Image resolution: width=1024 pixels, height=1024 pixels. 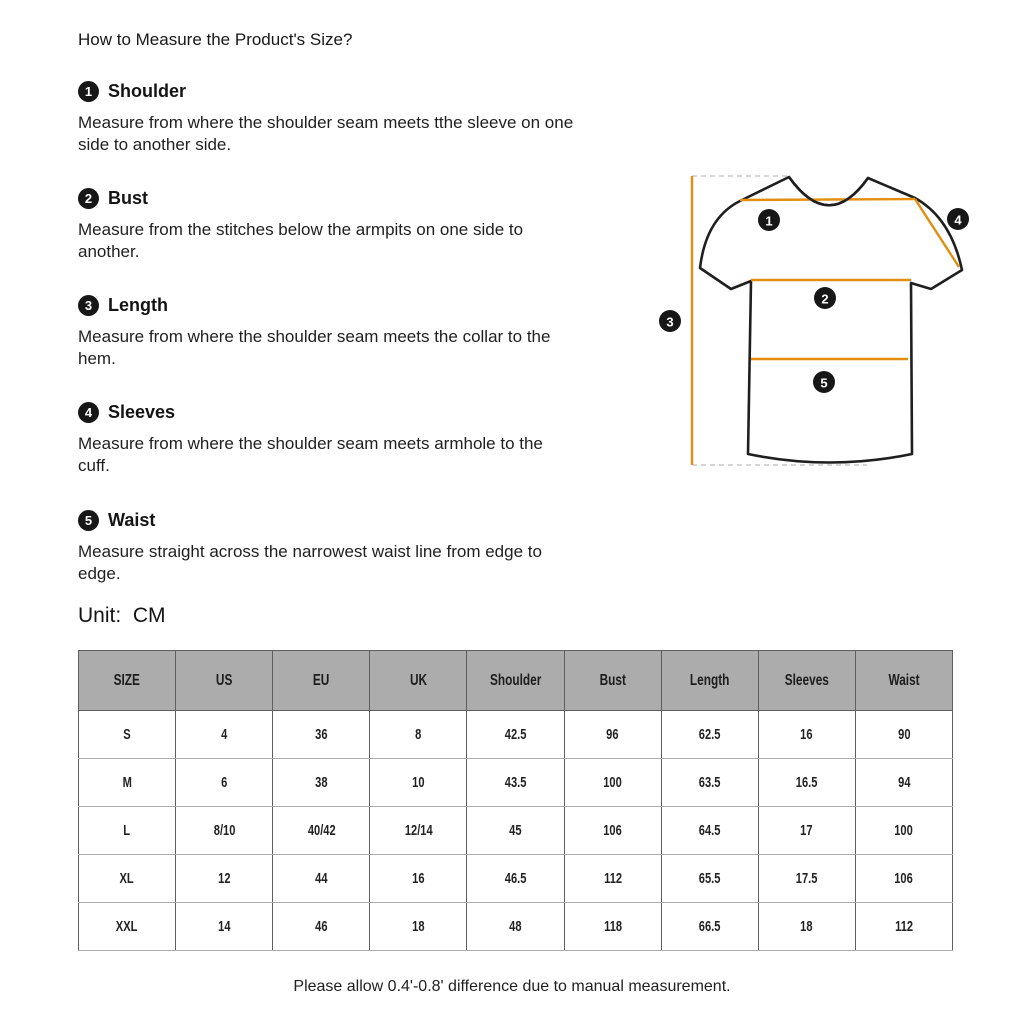 I want to click on table-cell: XXL, so click(x=127, y=926).